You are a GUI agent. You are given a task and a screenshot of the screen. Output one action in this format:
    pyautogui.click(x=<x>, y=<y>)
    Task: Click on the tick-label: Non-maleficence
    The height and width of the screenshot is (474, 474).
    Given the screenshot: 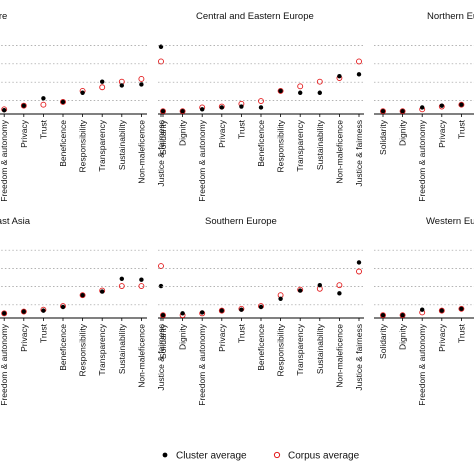 What is the action you would take?
    pyautogui.click(x=339, y=152)
    